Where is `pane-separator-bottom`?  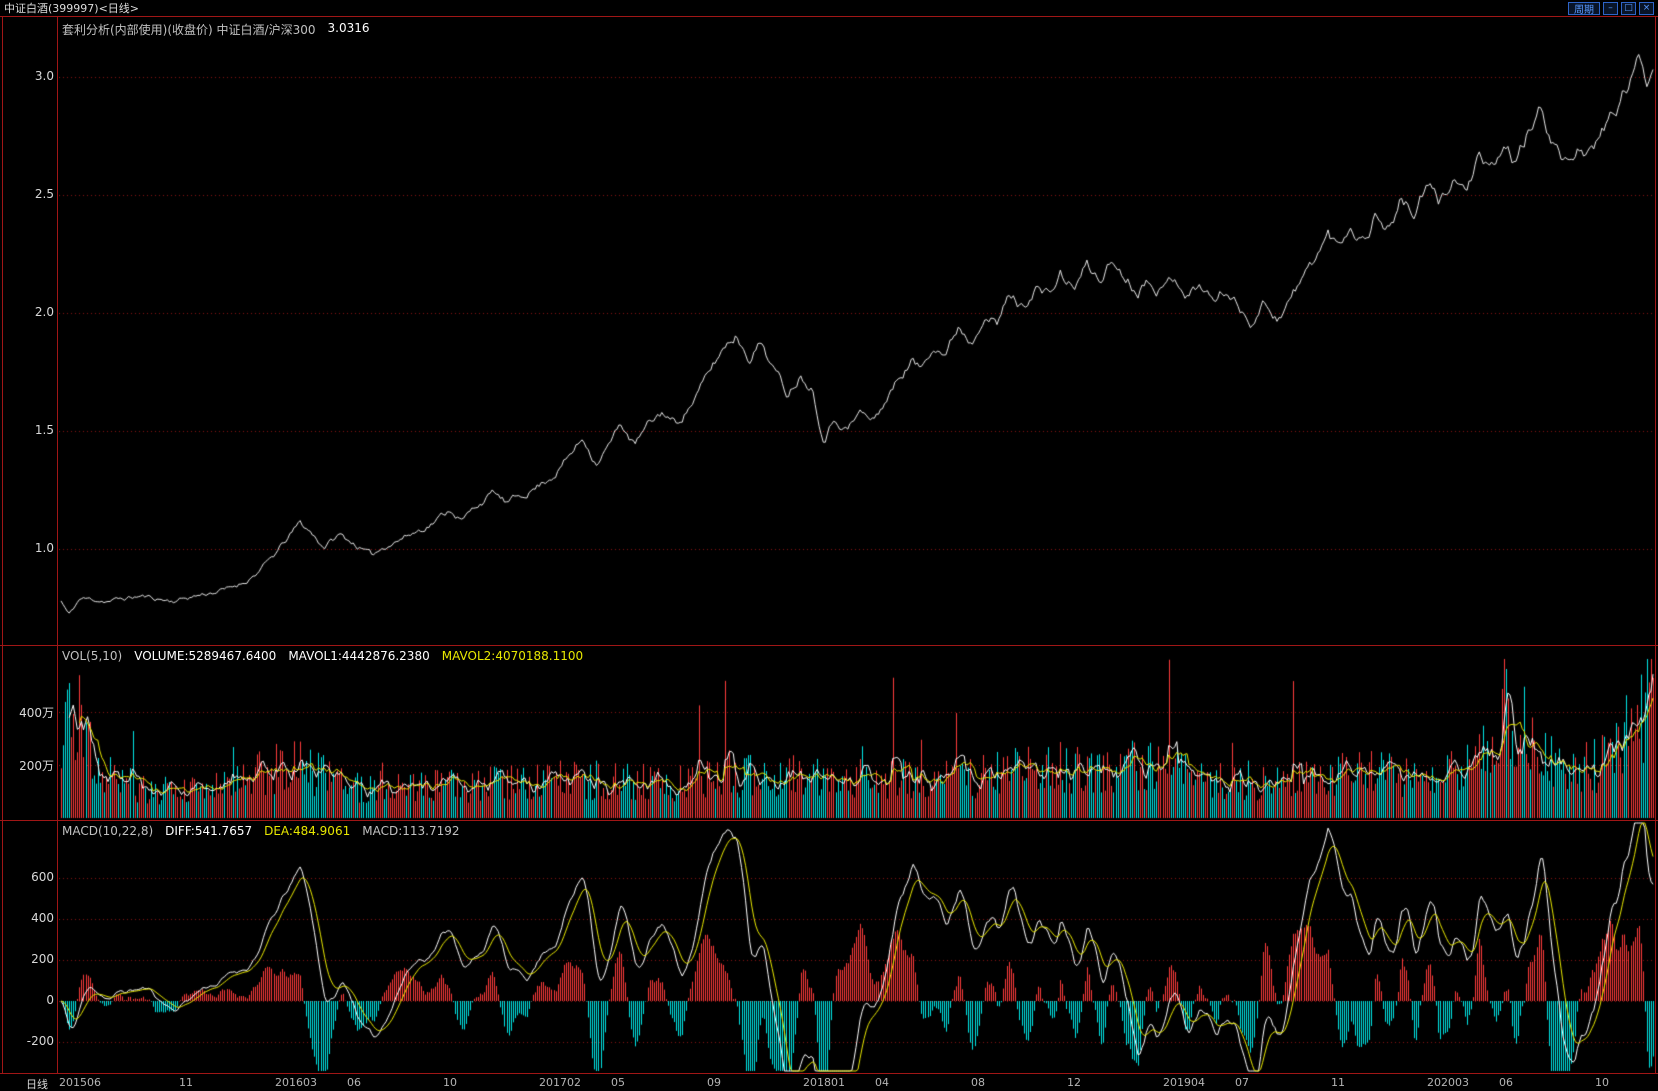 pane-separator-bottom is located at coordinates (829, 1073).